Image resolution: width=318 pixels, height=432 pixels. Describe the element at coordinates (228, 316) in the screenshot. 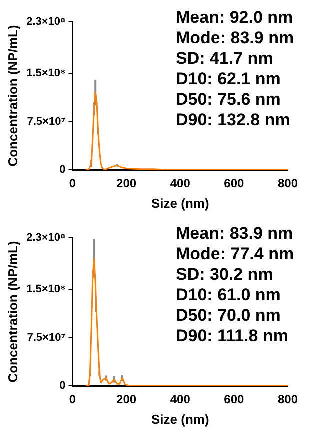

I see `annotation: D50: 70.0 nm` at that location.